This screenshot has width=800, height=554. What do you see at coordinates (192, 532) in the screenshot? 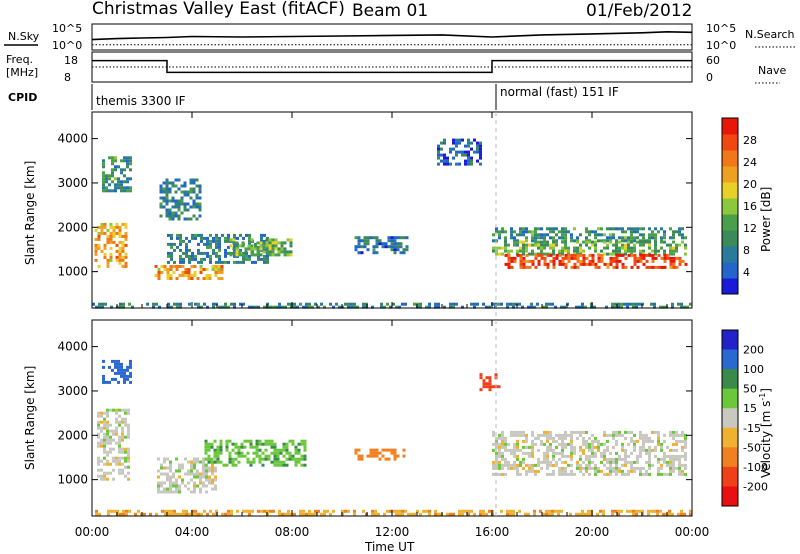
I see `x-tick-label: 04:00` at bounding box center [192, 532].